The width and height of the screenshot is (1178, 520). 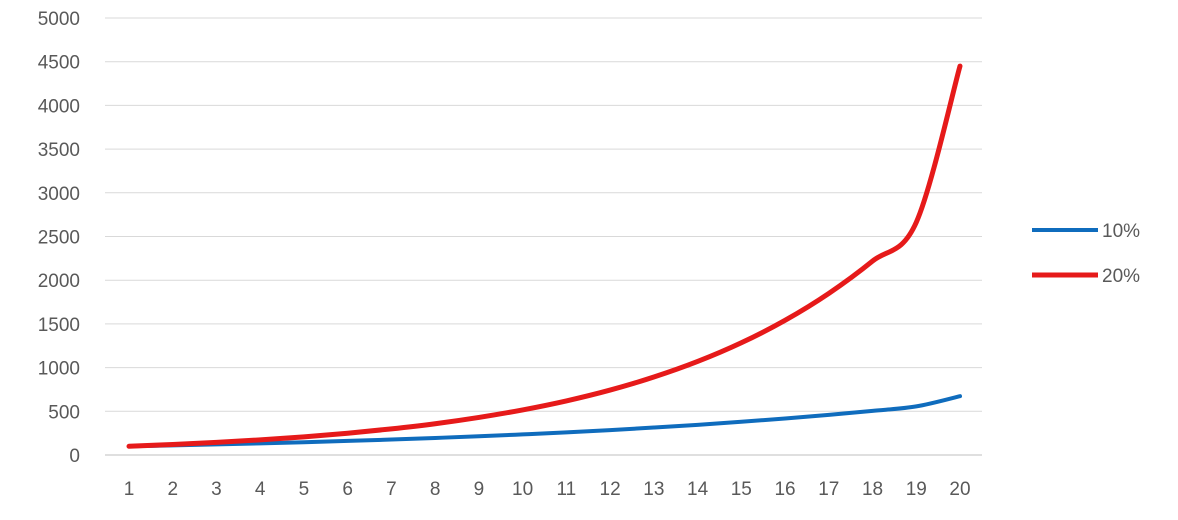 What do you see at coordinates (872, 489) in the screenshot?
I see `x-tick-label: 18` at bounding box center [872, 489].